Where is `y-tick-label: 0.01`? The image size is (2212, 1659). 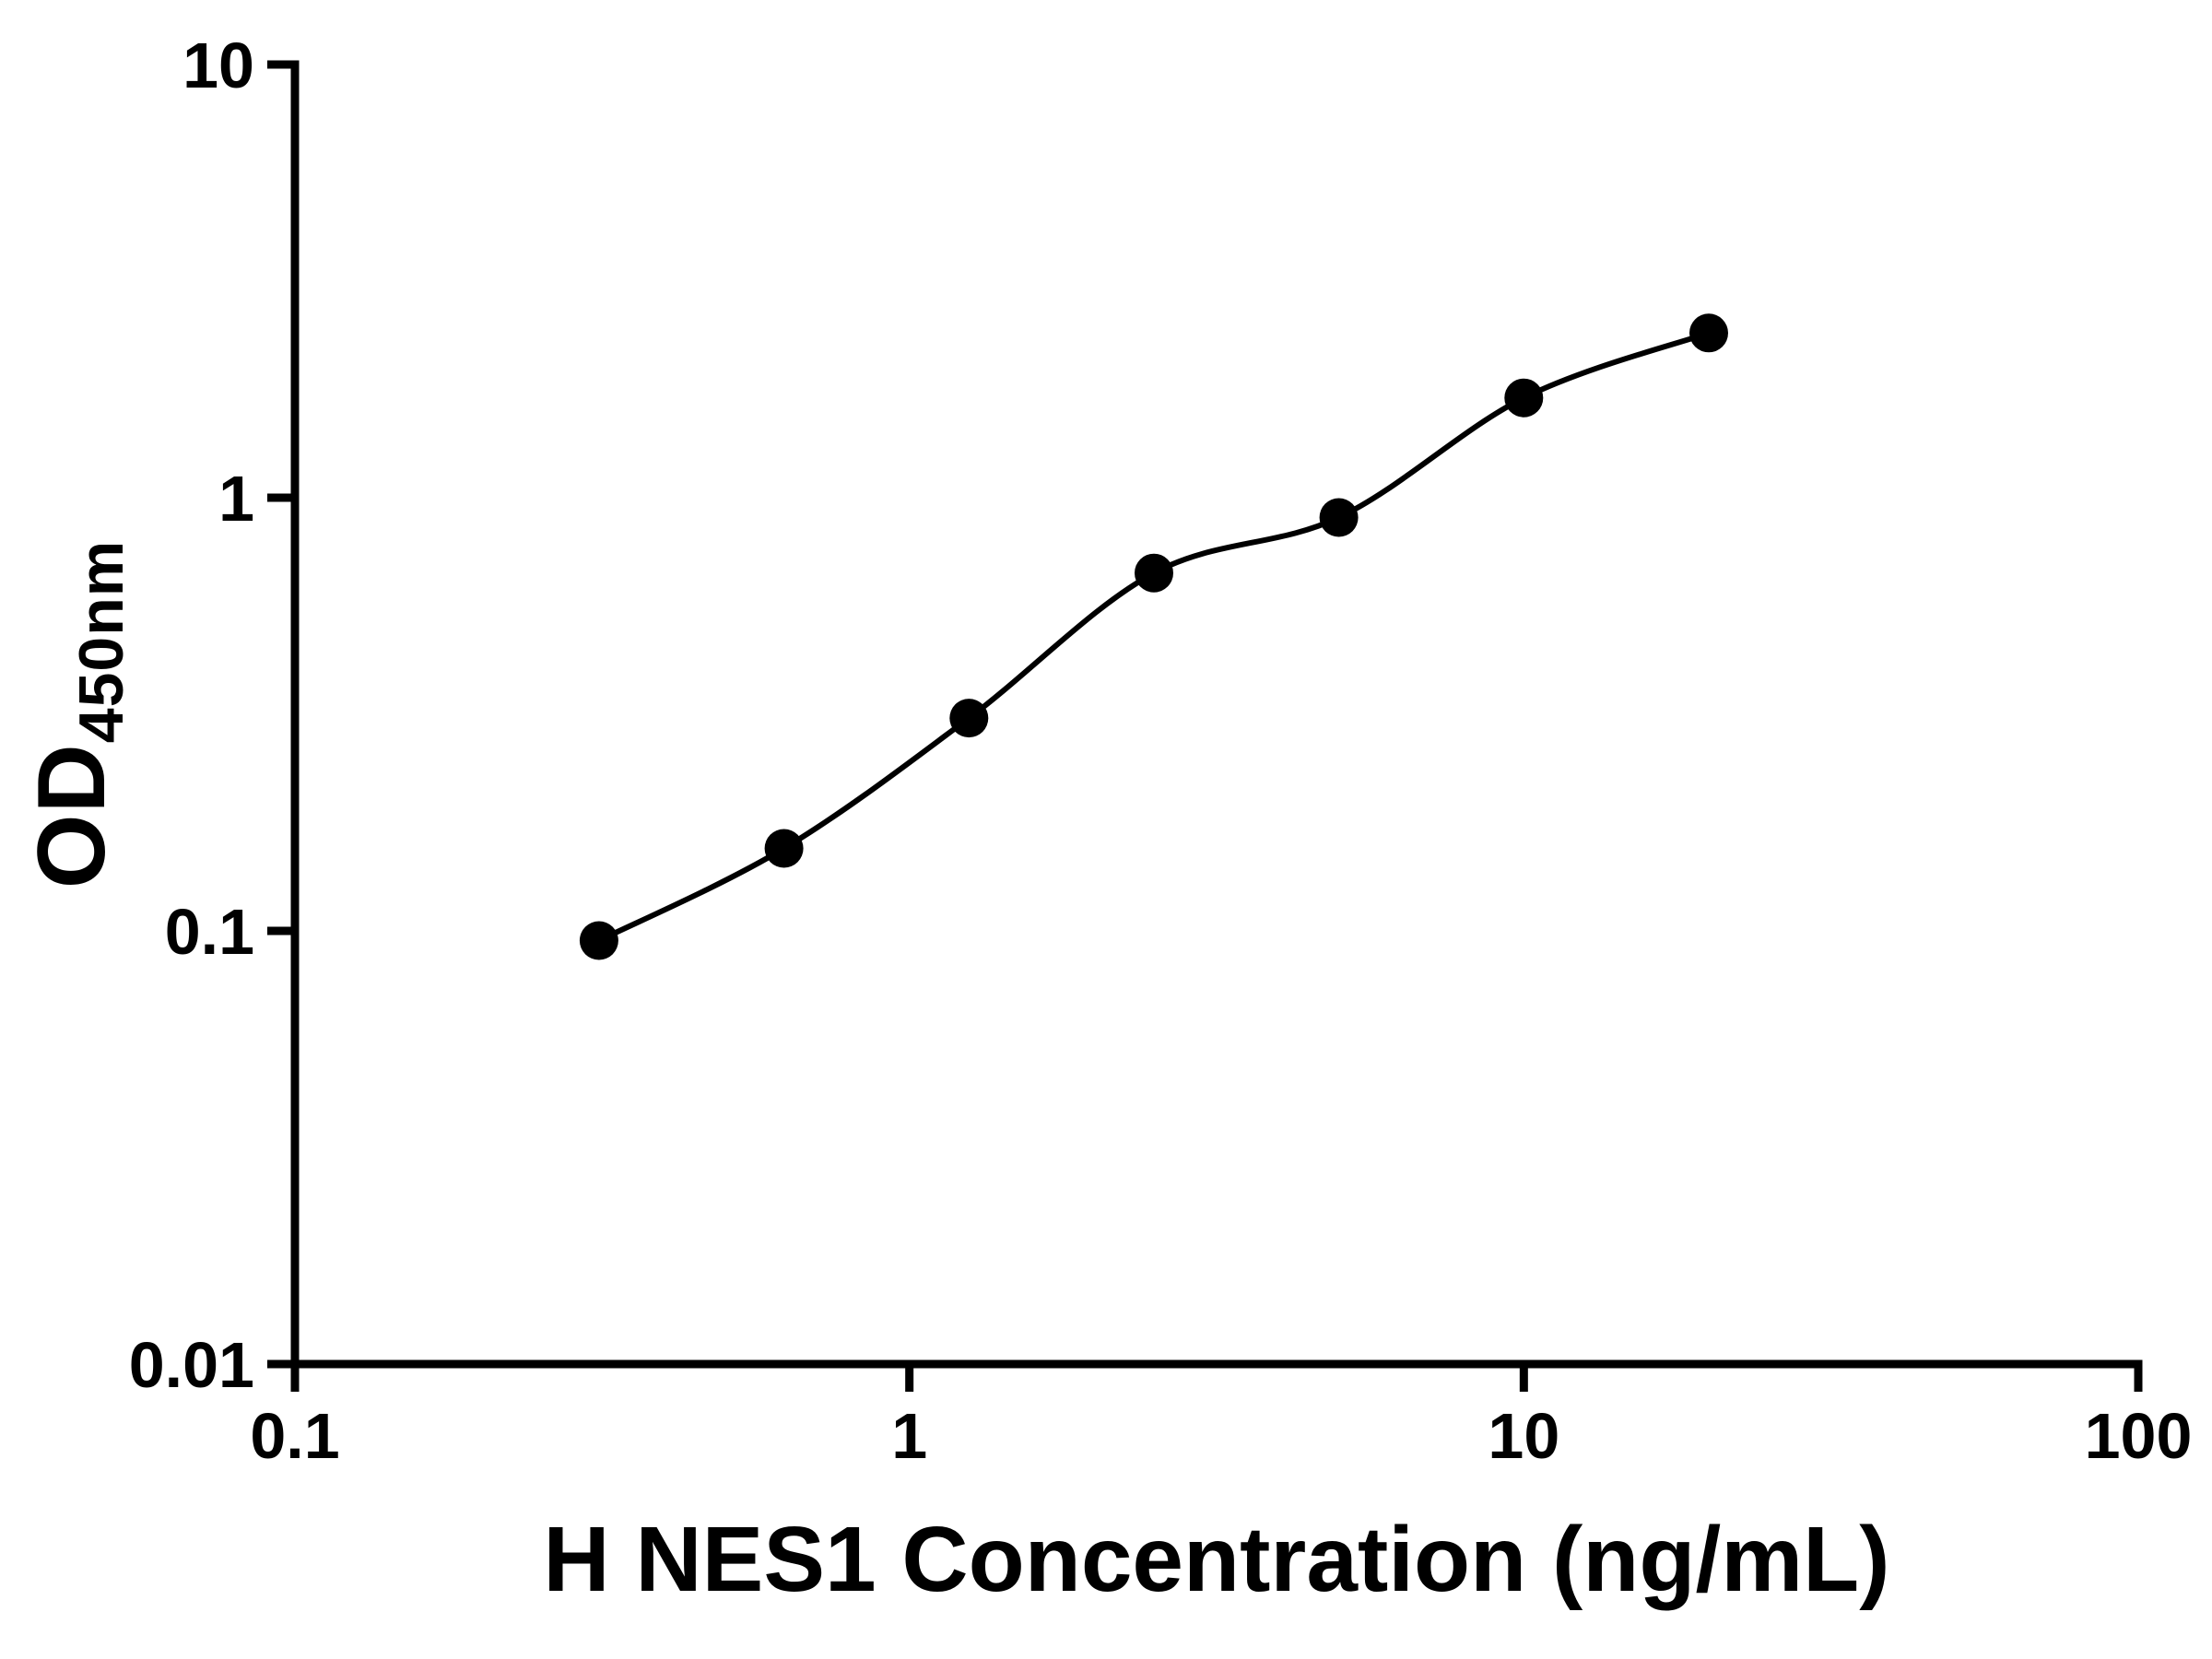 y-tick-label: 0.01 is located at coordinates (191, 1365).